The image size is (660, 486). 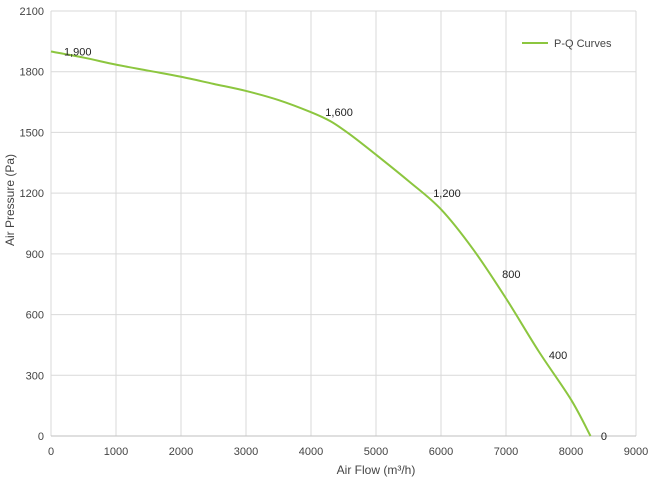 I want to click on y-tick-label: 900, so click(x=35, y=255).